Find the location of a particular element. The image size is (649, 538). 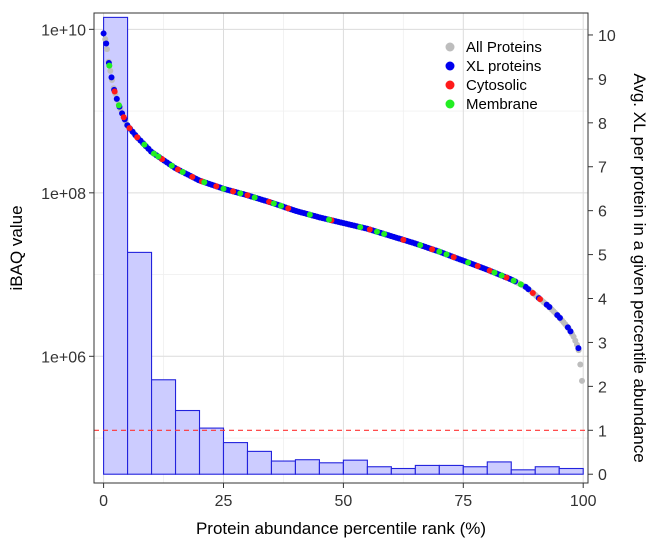

x-tick-label: 25 is located at coordinates (224, 501).